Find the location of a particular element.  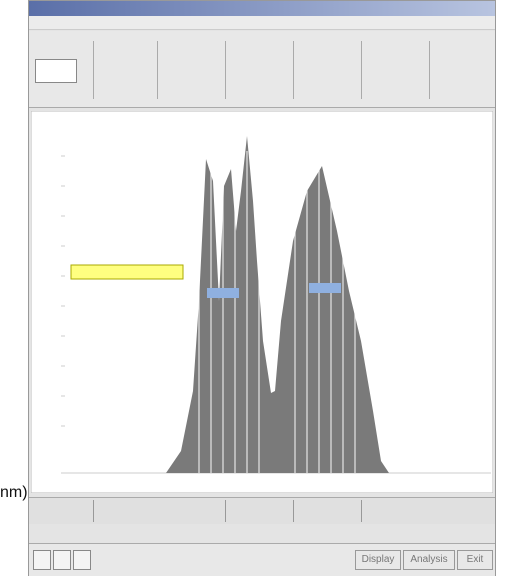

exit-button: Exit is located at coordinates (475, 560).